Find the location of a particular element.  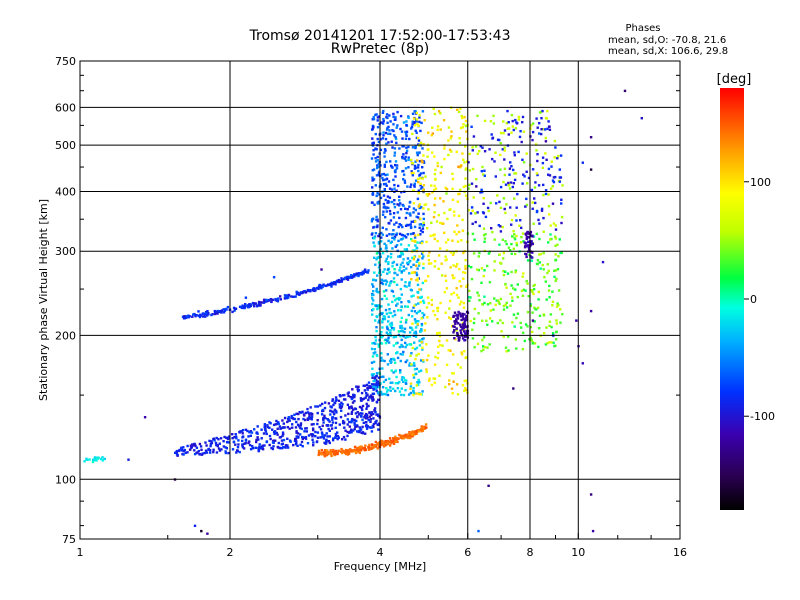

spread-cluster-point is located at coordinates (524, 242).